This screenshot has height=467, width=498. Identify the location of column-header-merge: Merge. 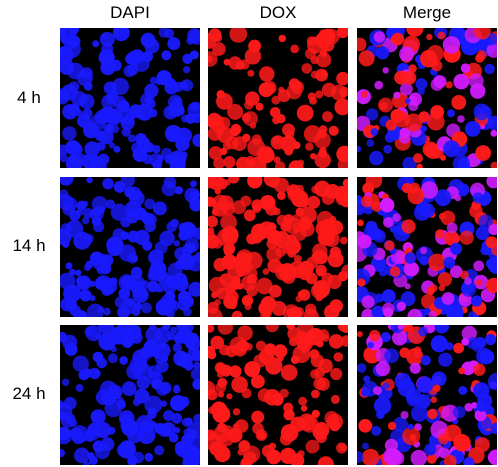
(427, 12).